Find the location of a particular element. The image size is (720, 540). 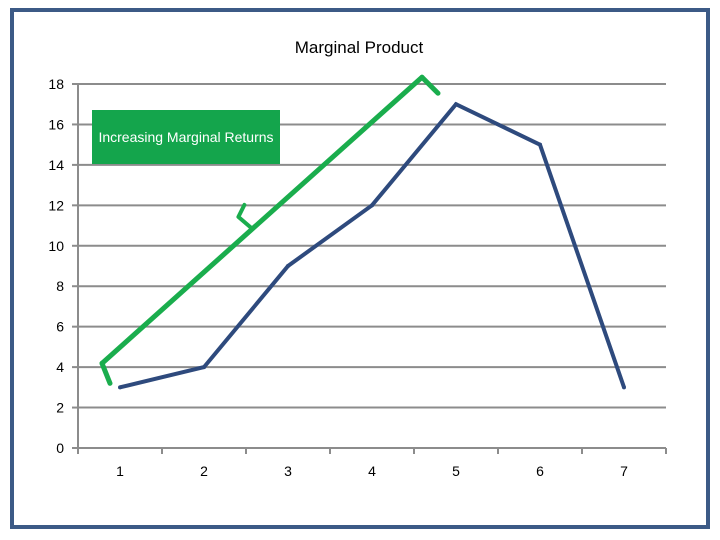

y-tick-label: 14 is located at coordinates (56, 165).